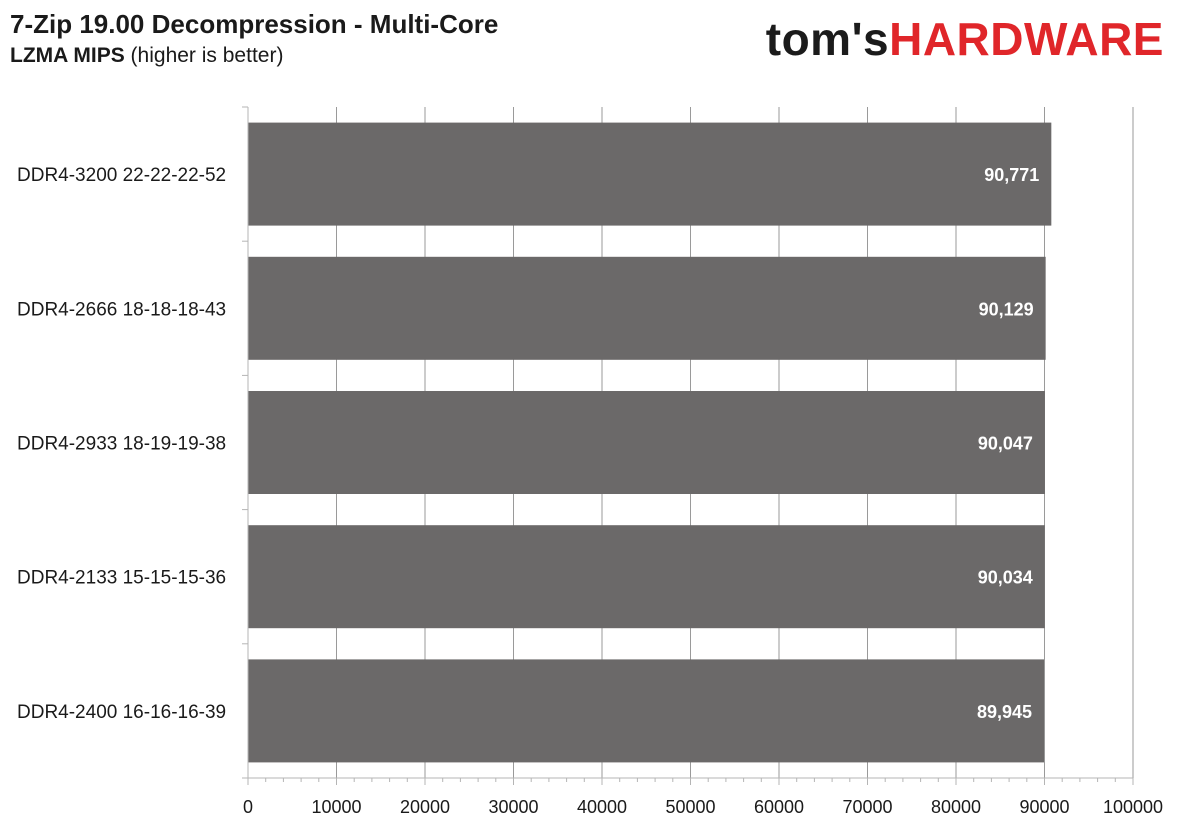 This screenshot has width=1180, height=833. I want to click on subtitle-metric: LZMA MIPS, so click(67, 55).